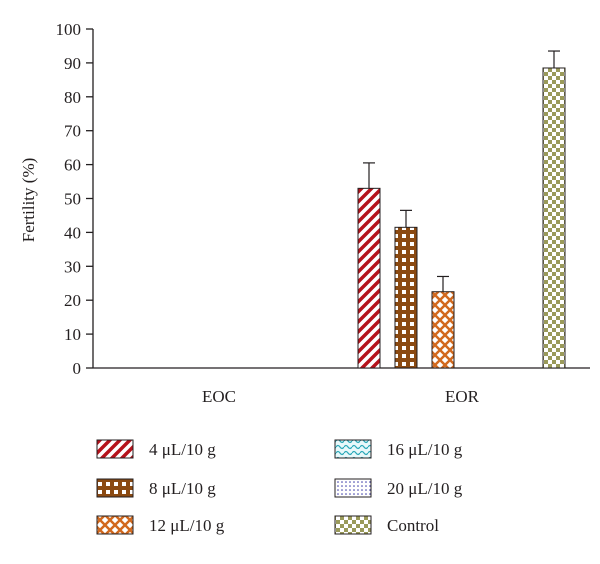  What do you see at coordinates (69, 29) in the screenshot?
I see `y-tick-label: 100` at bounding box center [69, 29].